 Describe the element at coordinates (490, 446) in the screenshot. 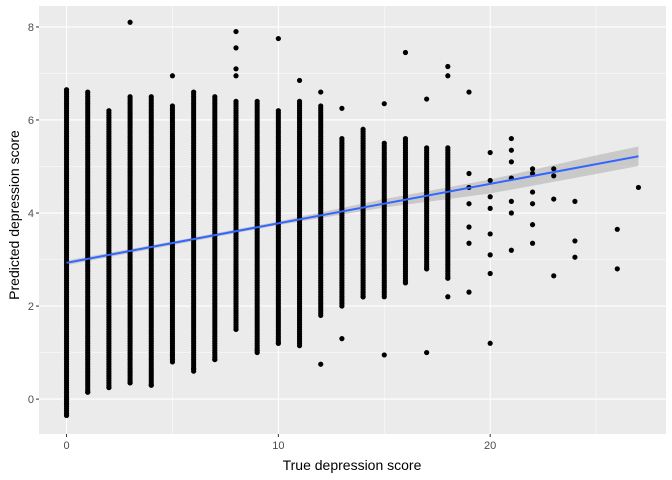

I see `x-tick-label: 20` at that location.